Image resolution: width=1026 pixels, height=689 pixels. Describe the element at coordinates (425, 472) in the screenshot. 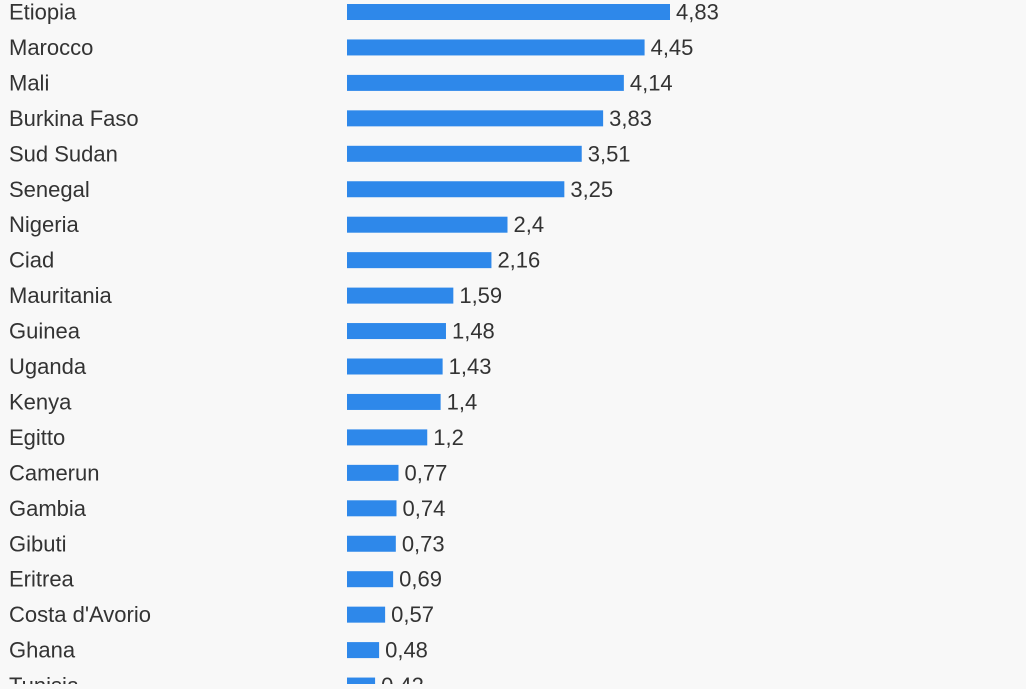

I see `value-label: 0,77` at that location.